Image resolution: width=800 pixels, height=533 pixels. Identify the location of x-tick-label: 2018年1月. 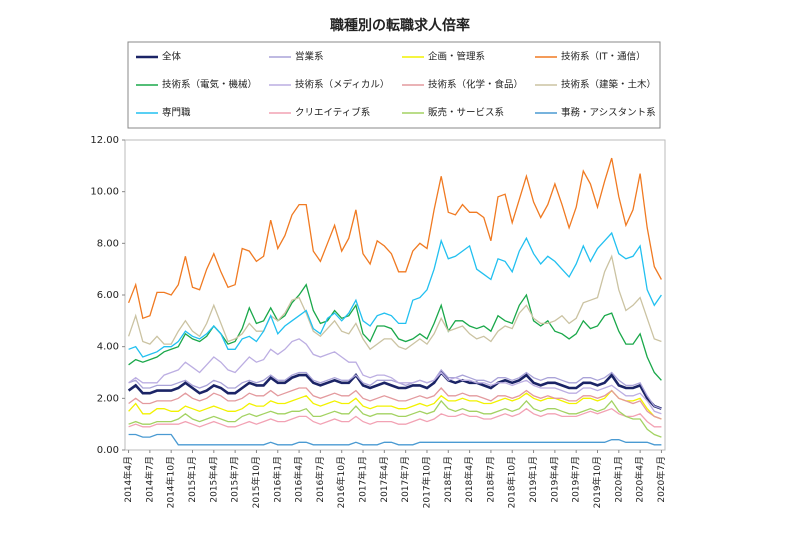
(448, 479).